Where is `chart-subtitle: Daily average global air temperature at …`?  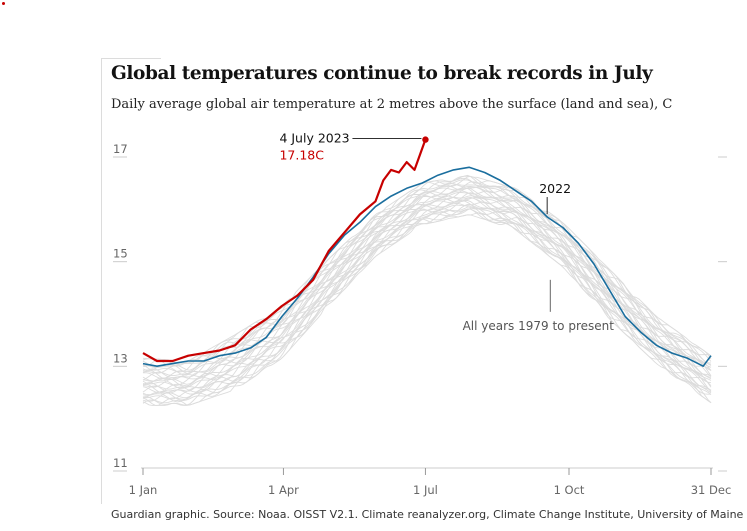
chart-subtitle: Daily average global air temperature at … is located at coordinates (392, 104).